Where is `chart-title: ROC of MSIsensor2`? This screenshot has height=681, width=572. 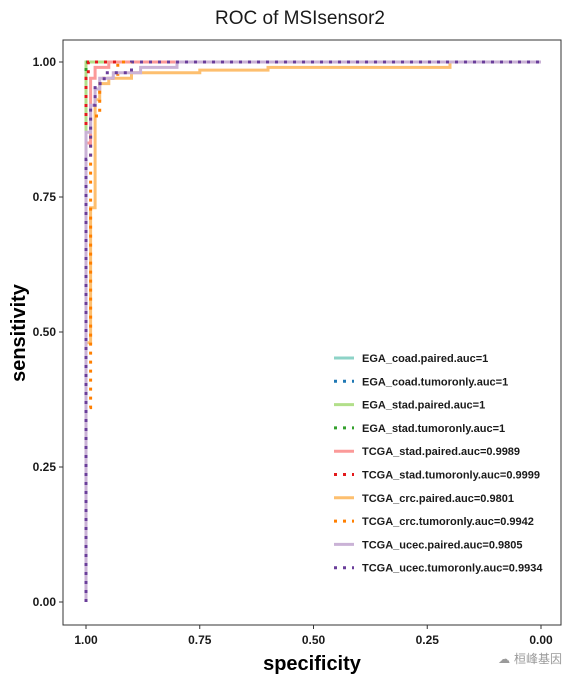
chart-title: ROC of MSIsensor2 is located at coordinates (300, 18).